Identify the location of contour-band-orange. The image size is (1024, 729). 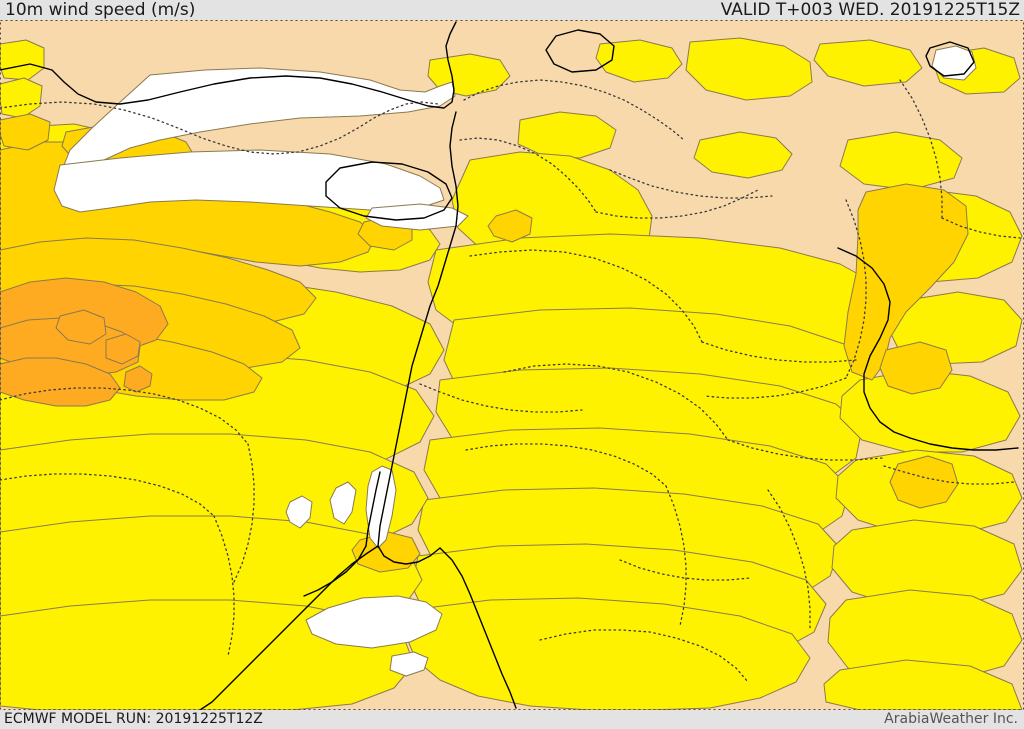
(84, 342).